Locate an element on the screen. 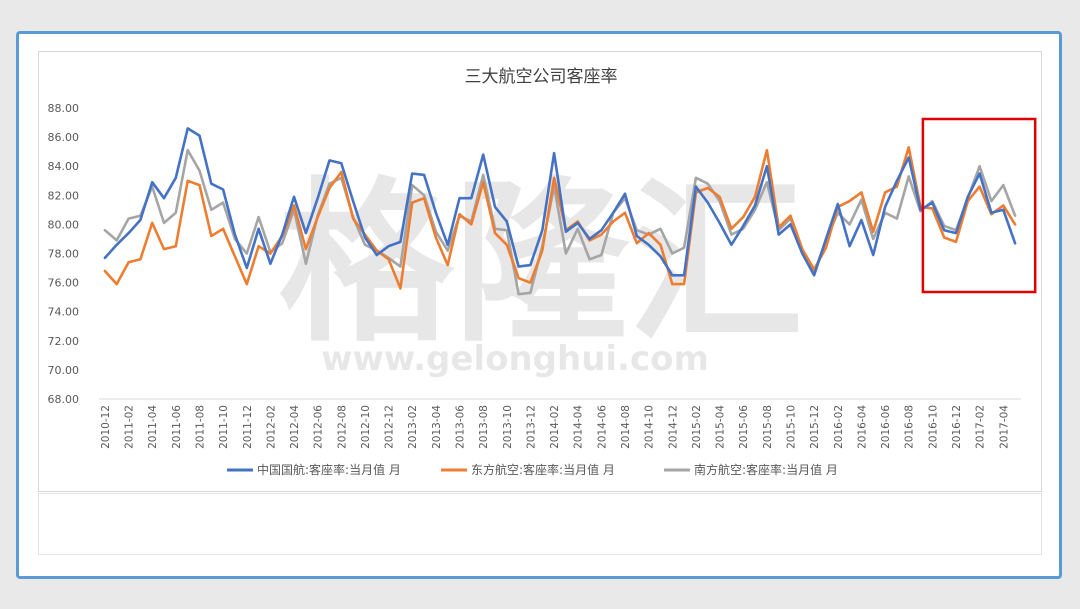  x-tick-label: 2015-10 is located at coordinates (792, 427).